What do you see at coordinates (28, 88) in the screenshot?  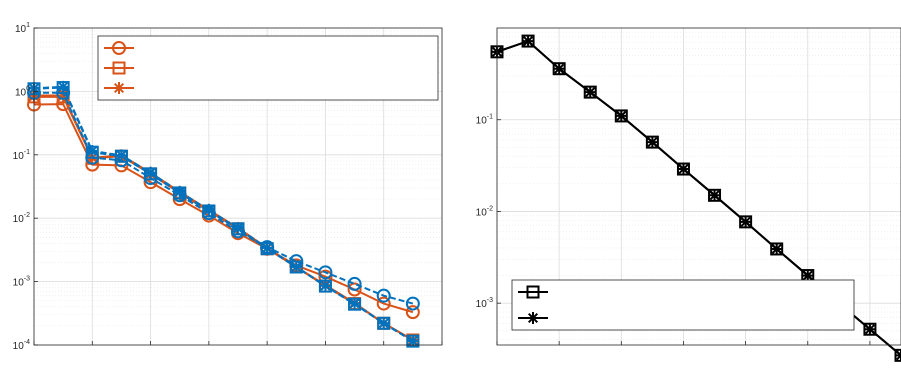 I see `y-tick-label-exp: 0` at bounding box center [28, 88].